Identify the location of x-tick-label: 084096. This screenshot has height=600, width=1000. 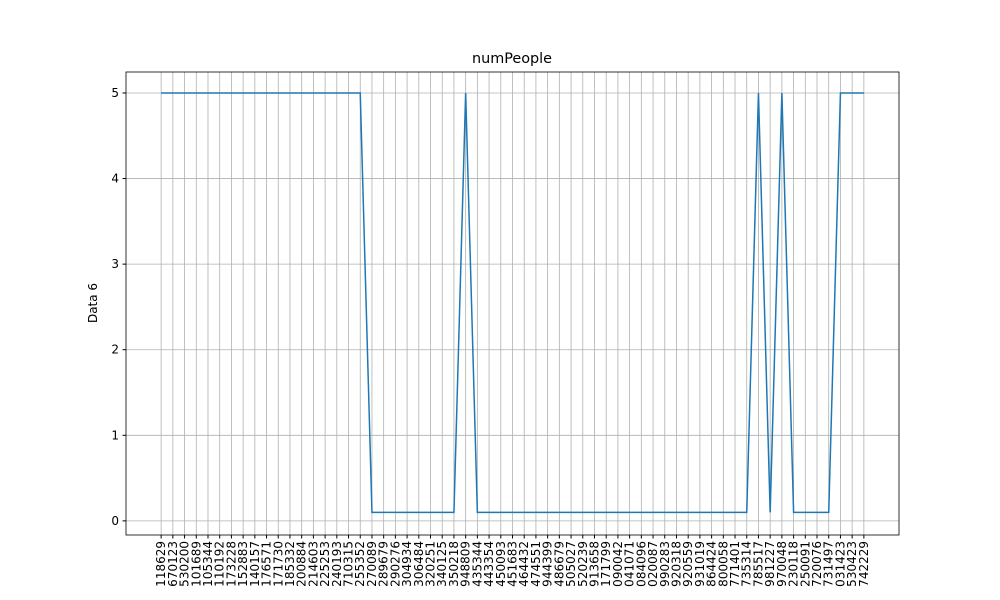
(641, 564).